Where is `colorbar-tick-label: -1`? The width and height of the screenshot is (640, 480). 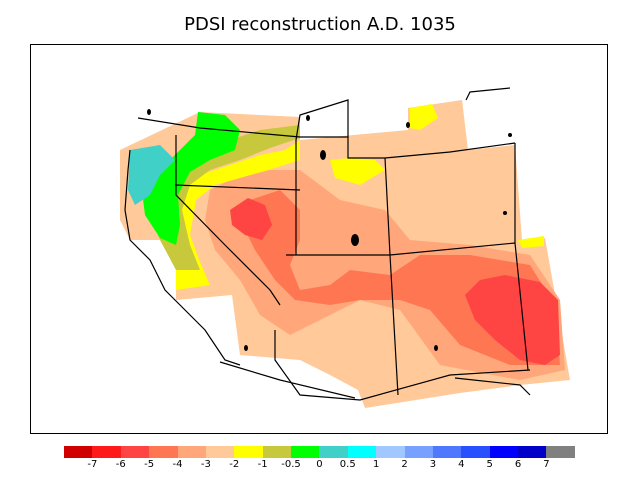
colorbar-tick-label: -1 is located at coordinates (262, 464).